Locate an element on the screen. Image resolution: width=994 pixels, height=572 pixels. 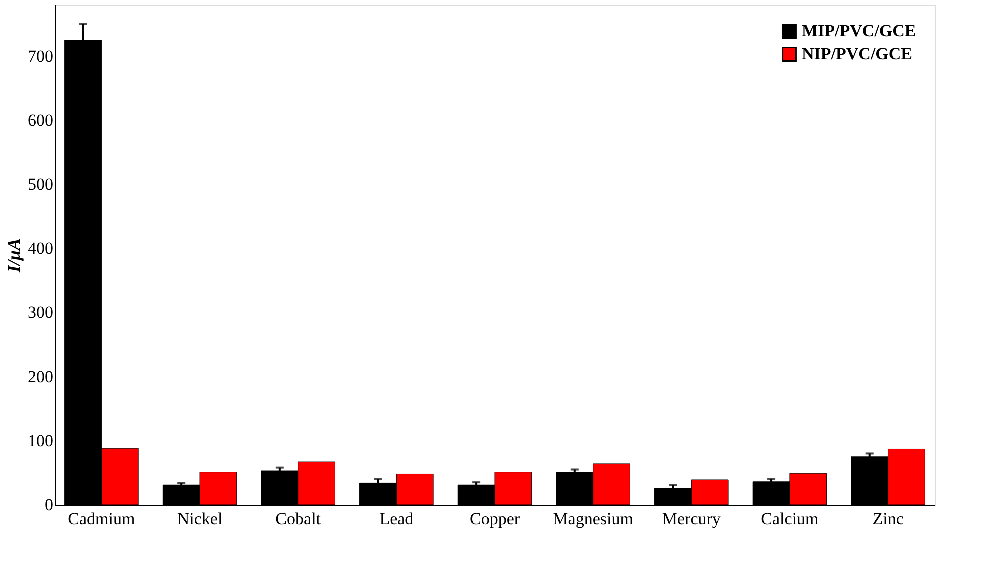
y-tick-label: 700 is located at coordinates (41, 56).